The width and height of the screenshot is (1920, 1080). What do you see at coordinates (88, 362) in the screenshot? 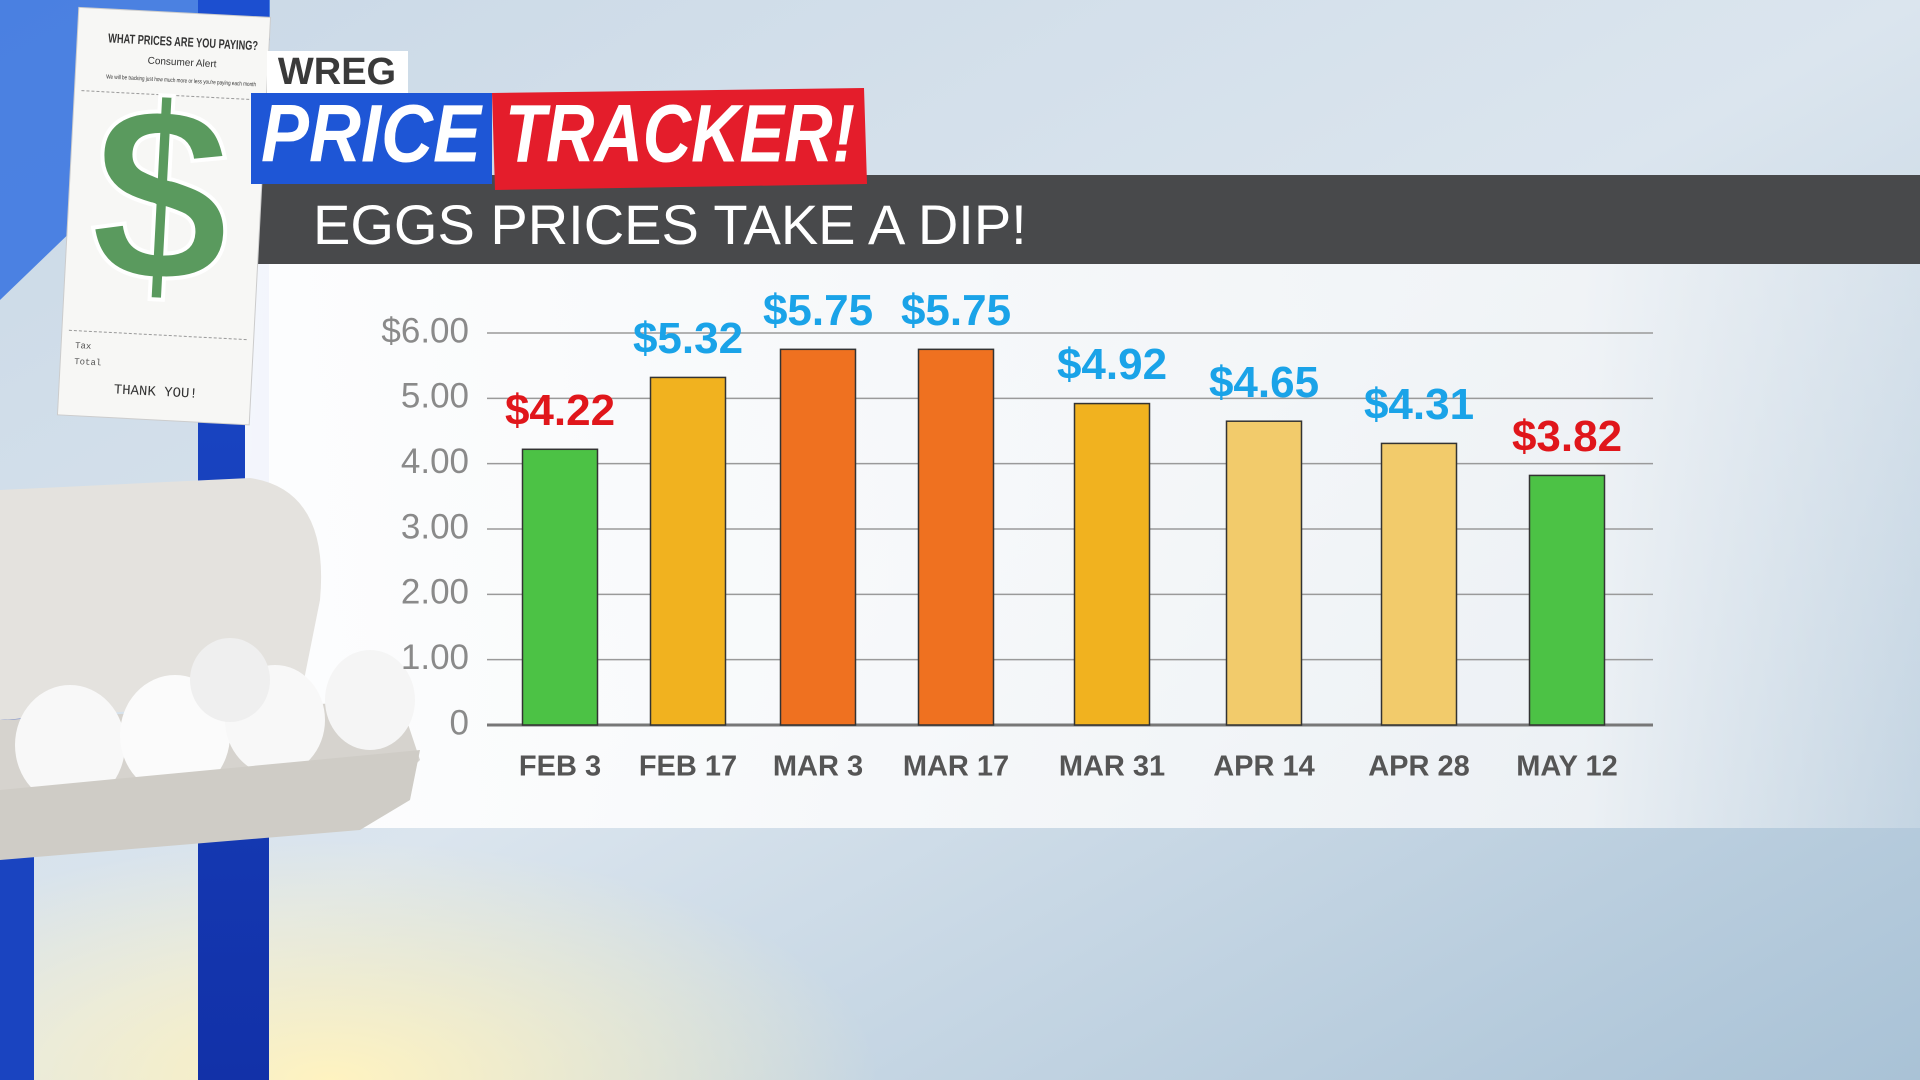
I see `receipt-total: Total` at bounding box center [88, 362].